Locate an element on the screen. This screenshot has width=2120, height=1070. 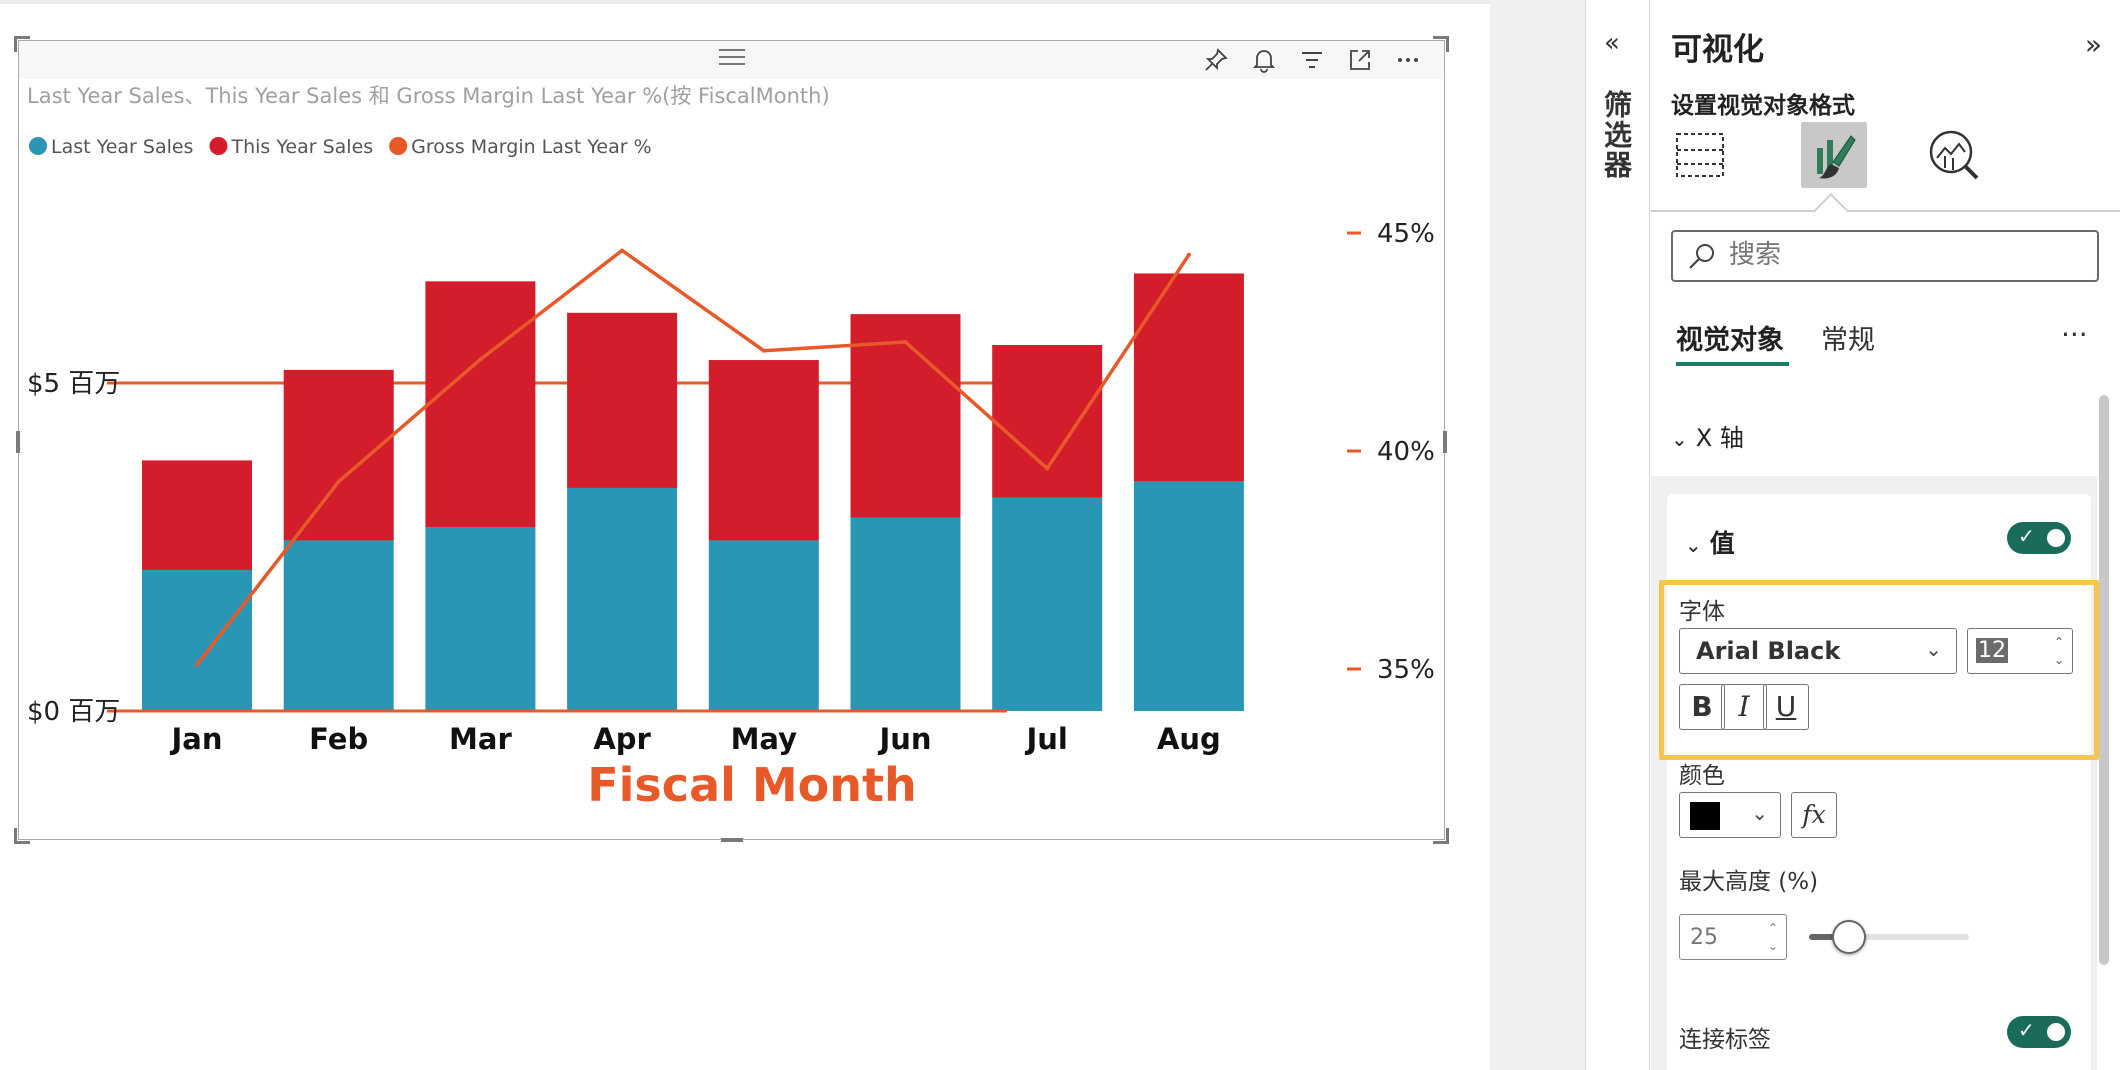
x-axis-section-body: ⌄ 值 ✓ 字体 Arial Black ⌄ 12 ⌃ ⌄ B I U is located at coordinates (1875, 773).